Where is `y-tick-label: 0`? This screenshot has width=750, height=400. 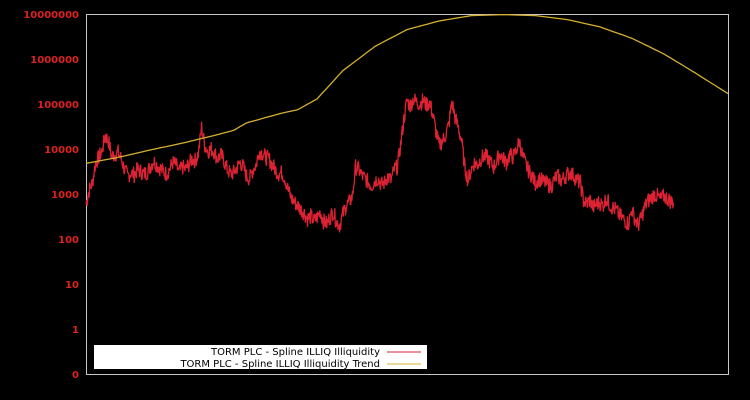
y-tick-label: 0 is located at coordinates (75, 375).